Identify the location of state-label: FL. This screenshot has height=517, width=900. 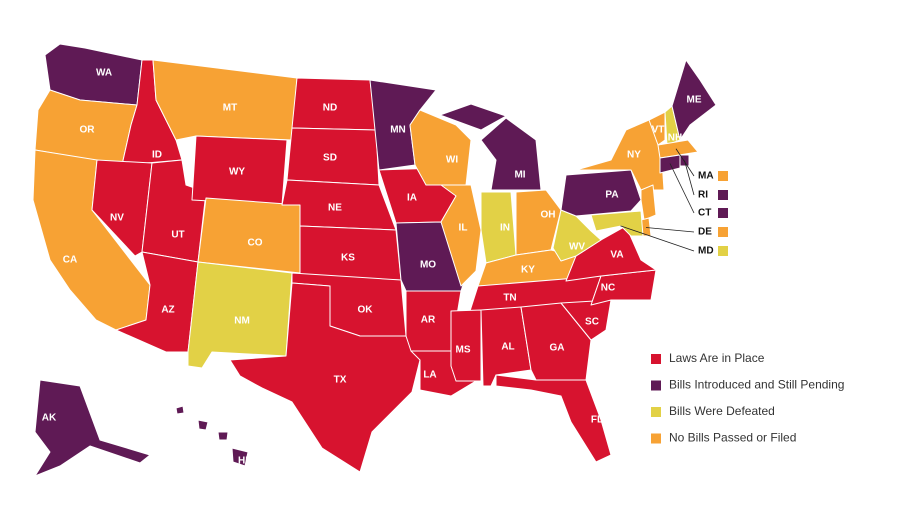
(597, 420).